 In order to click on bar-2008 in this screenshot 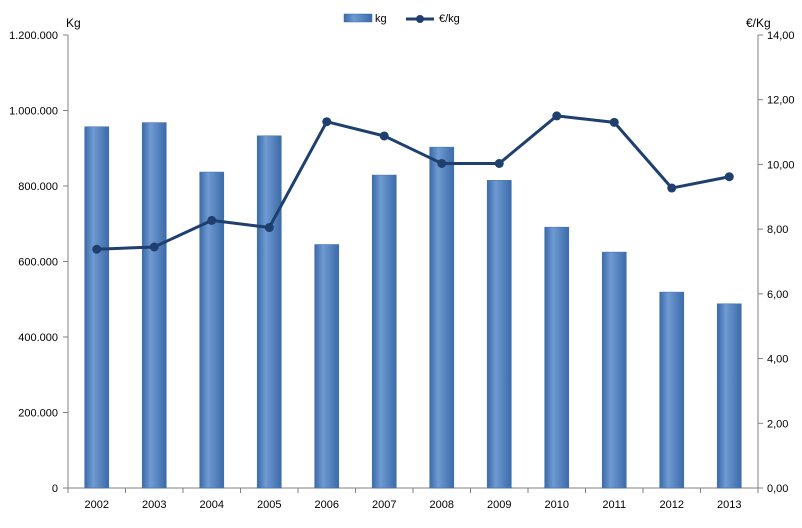, I will do `click(442, 317)`.